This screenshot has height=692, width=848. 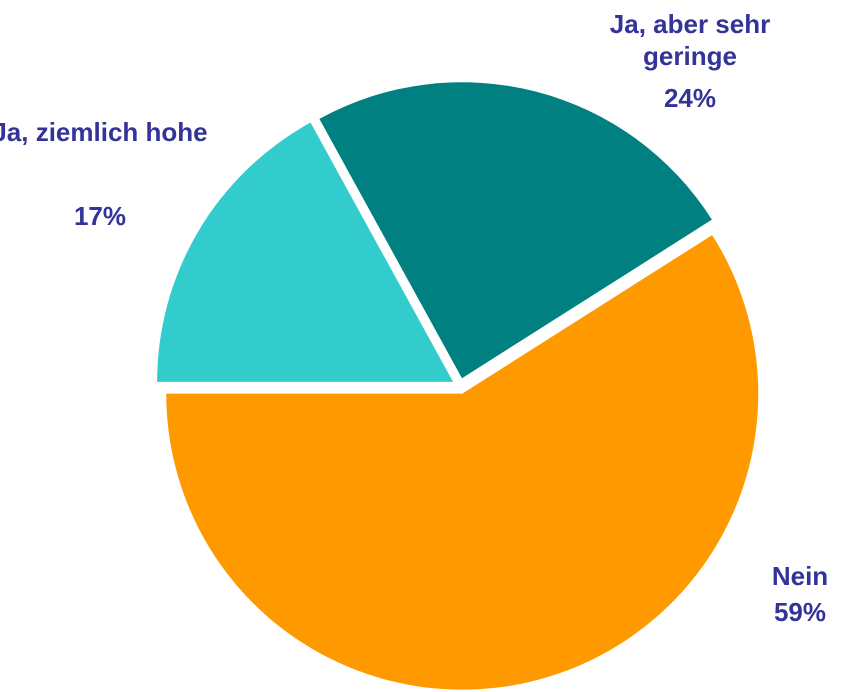 What do you see at coordinates (104, 132) in the screenshot?
I see `slice-name: Ja, ziemlich hohe` at bounding box center [104, 132].